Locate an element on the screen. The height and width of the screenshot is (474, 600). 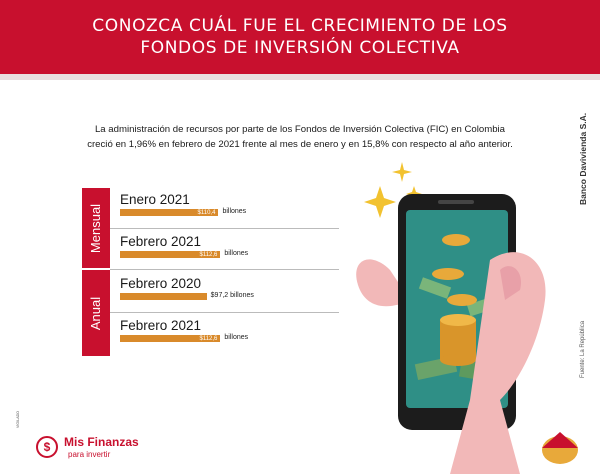
anual-label: Anual is located at coordinates (96, 313).